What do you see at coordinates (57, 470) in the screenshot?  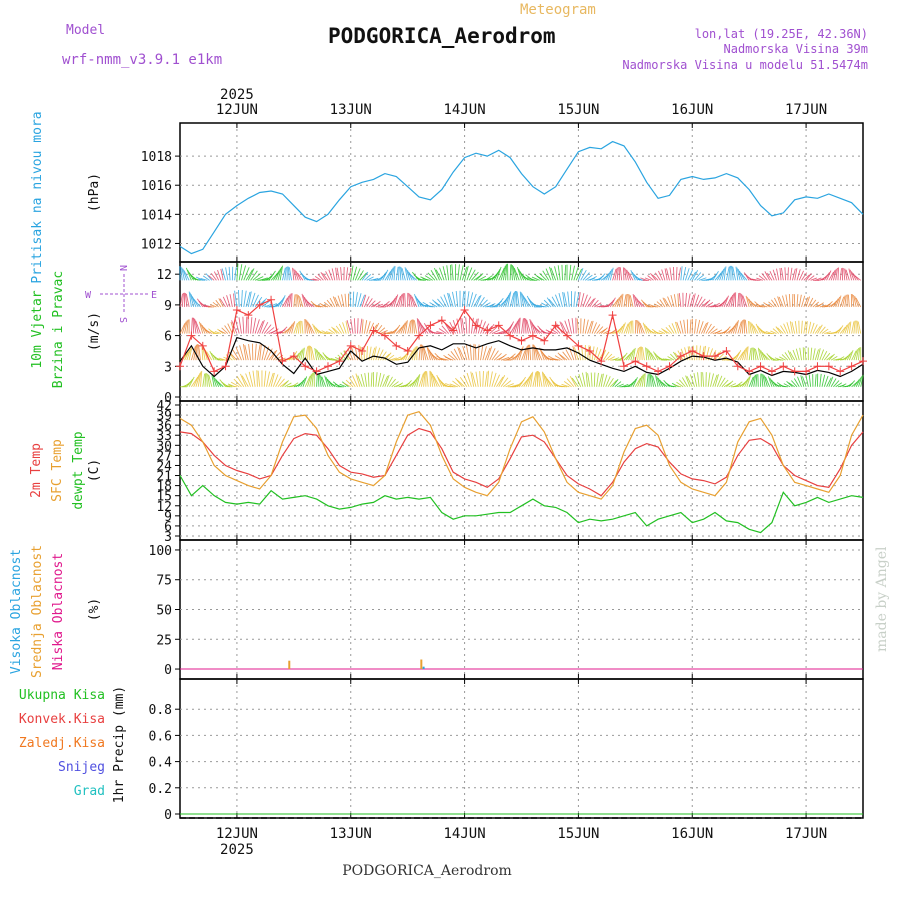 I see `ylabel-temp-1: SFC Temp` at bounding box center [57, 470].